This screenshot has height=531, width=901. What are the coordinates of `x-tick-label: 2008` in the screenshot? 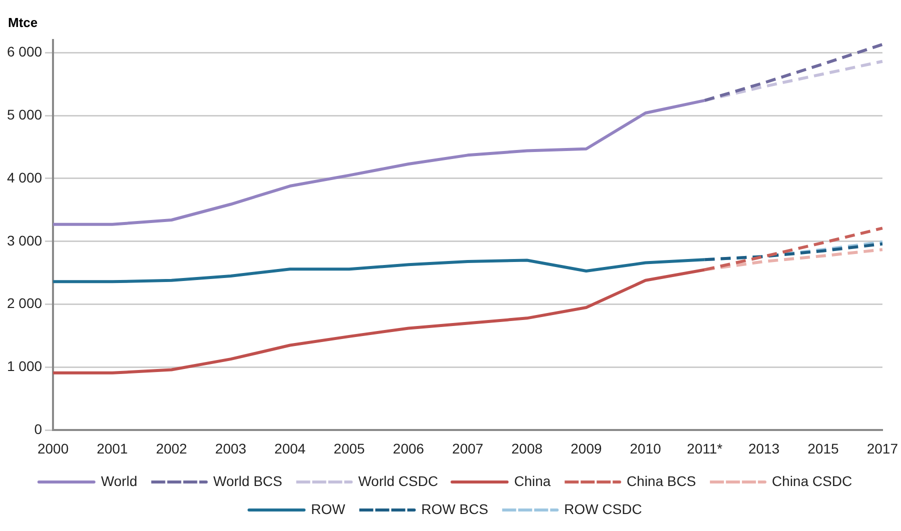 It's located at (527, 448).